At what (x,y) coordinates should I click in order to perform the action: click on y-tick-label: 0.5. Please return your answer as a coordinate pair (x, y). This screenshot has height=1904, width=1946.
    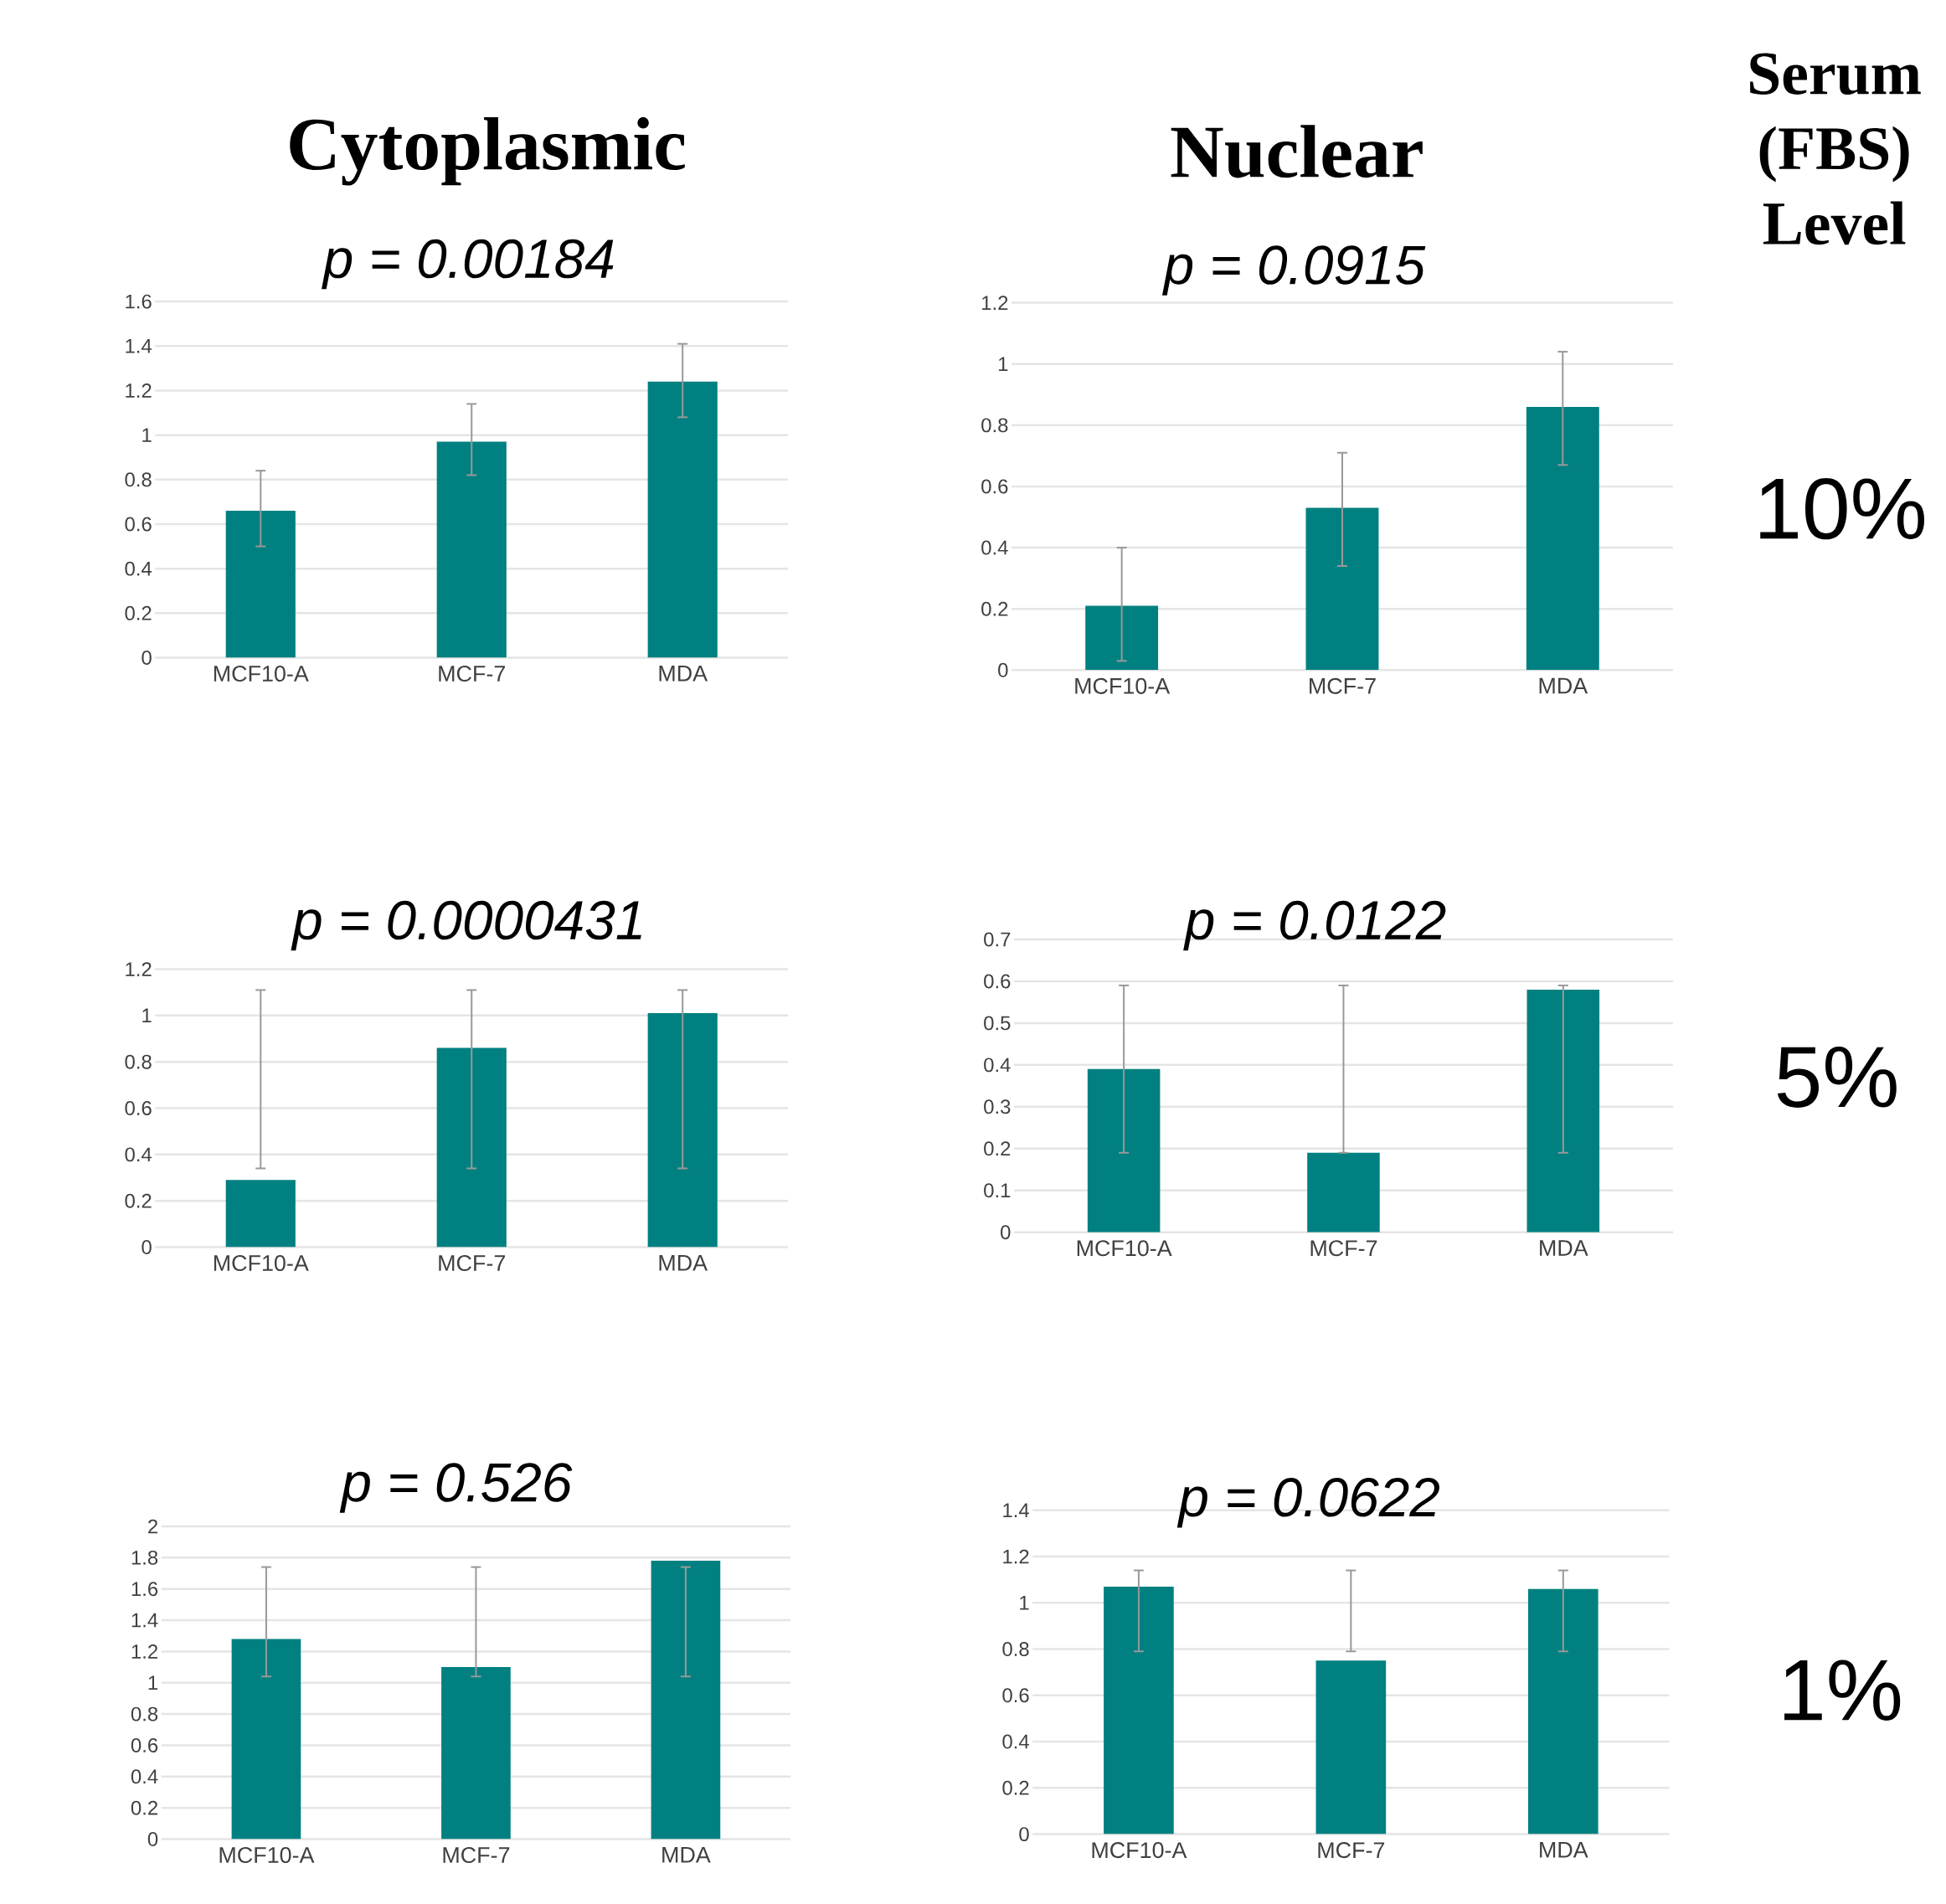
    Looking at the image, I should click on (997, 1023).